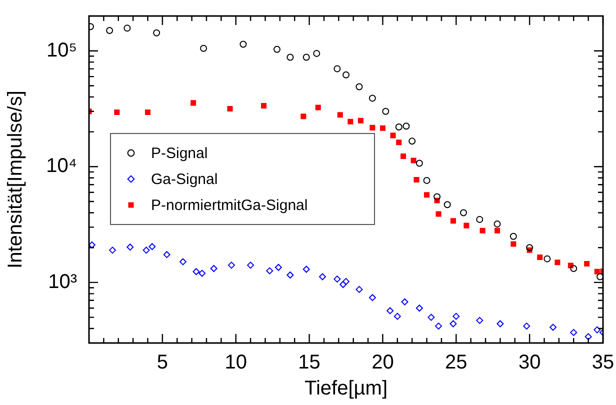 The width and height of the screenshot is (616, 405). What do you see at coordinates (235, 363) in the screenshot?
I see `x-tick-label: 10` at bounding box center [235, 363].